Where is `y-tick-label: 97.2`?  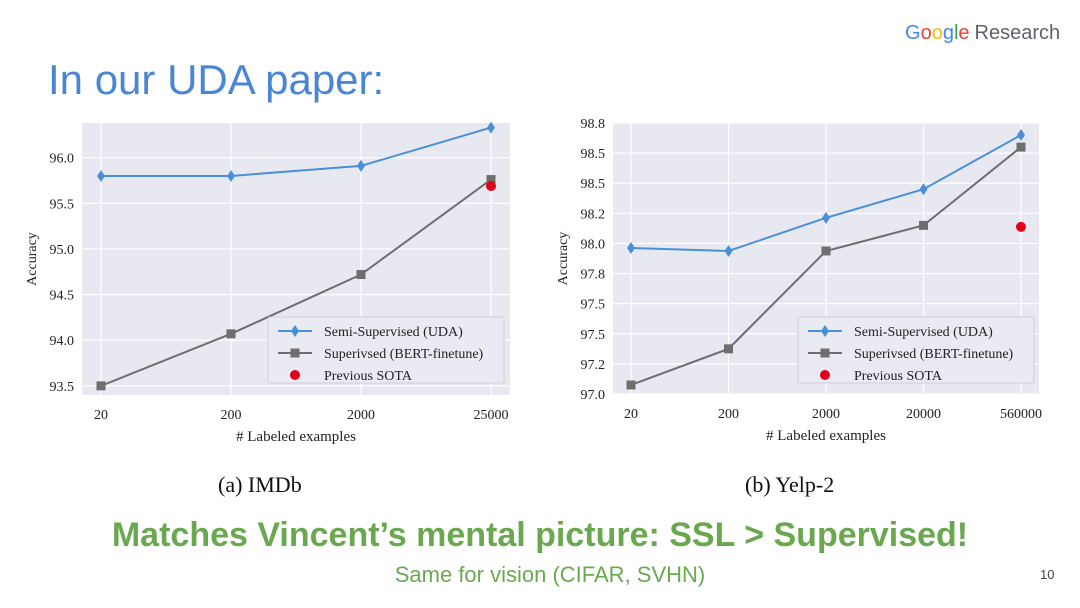 y-tick-label: 97.2 is located at coordinates (593, 365).